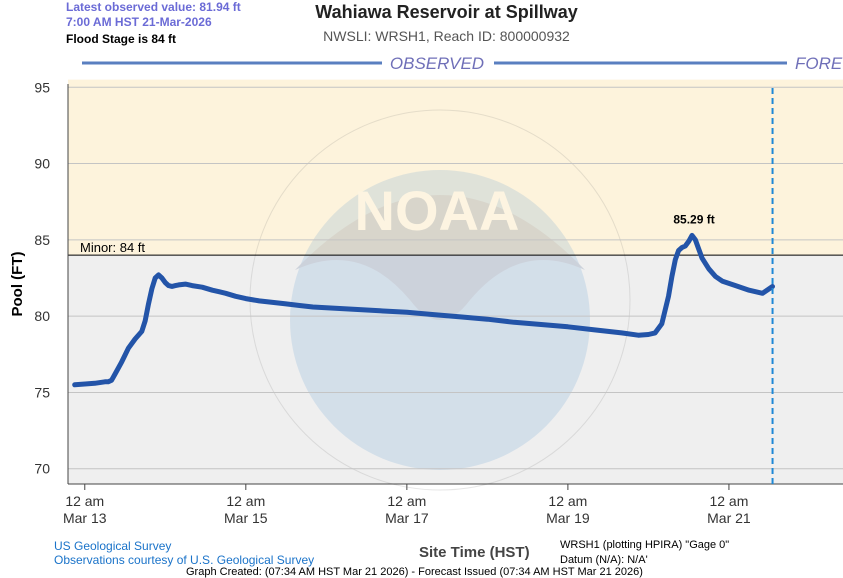  Describe the element at coordinates (113, 546) in the screenshot. I see `usgs-credit-link: US Geological Survey` at that location.